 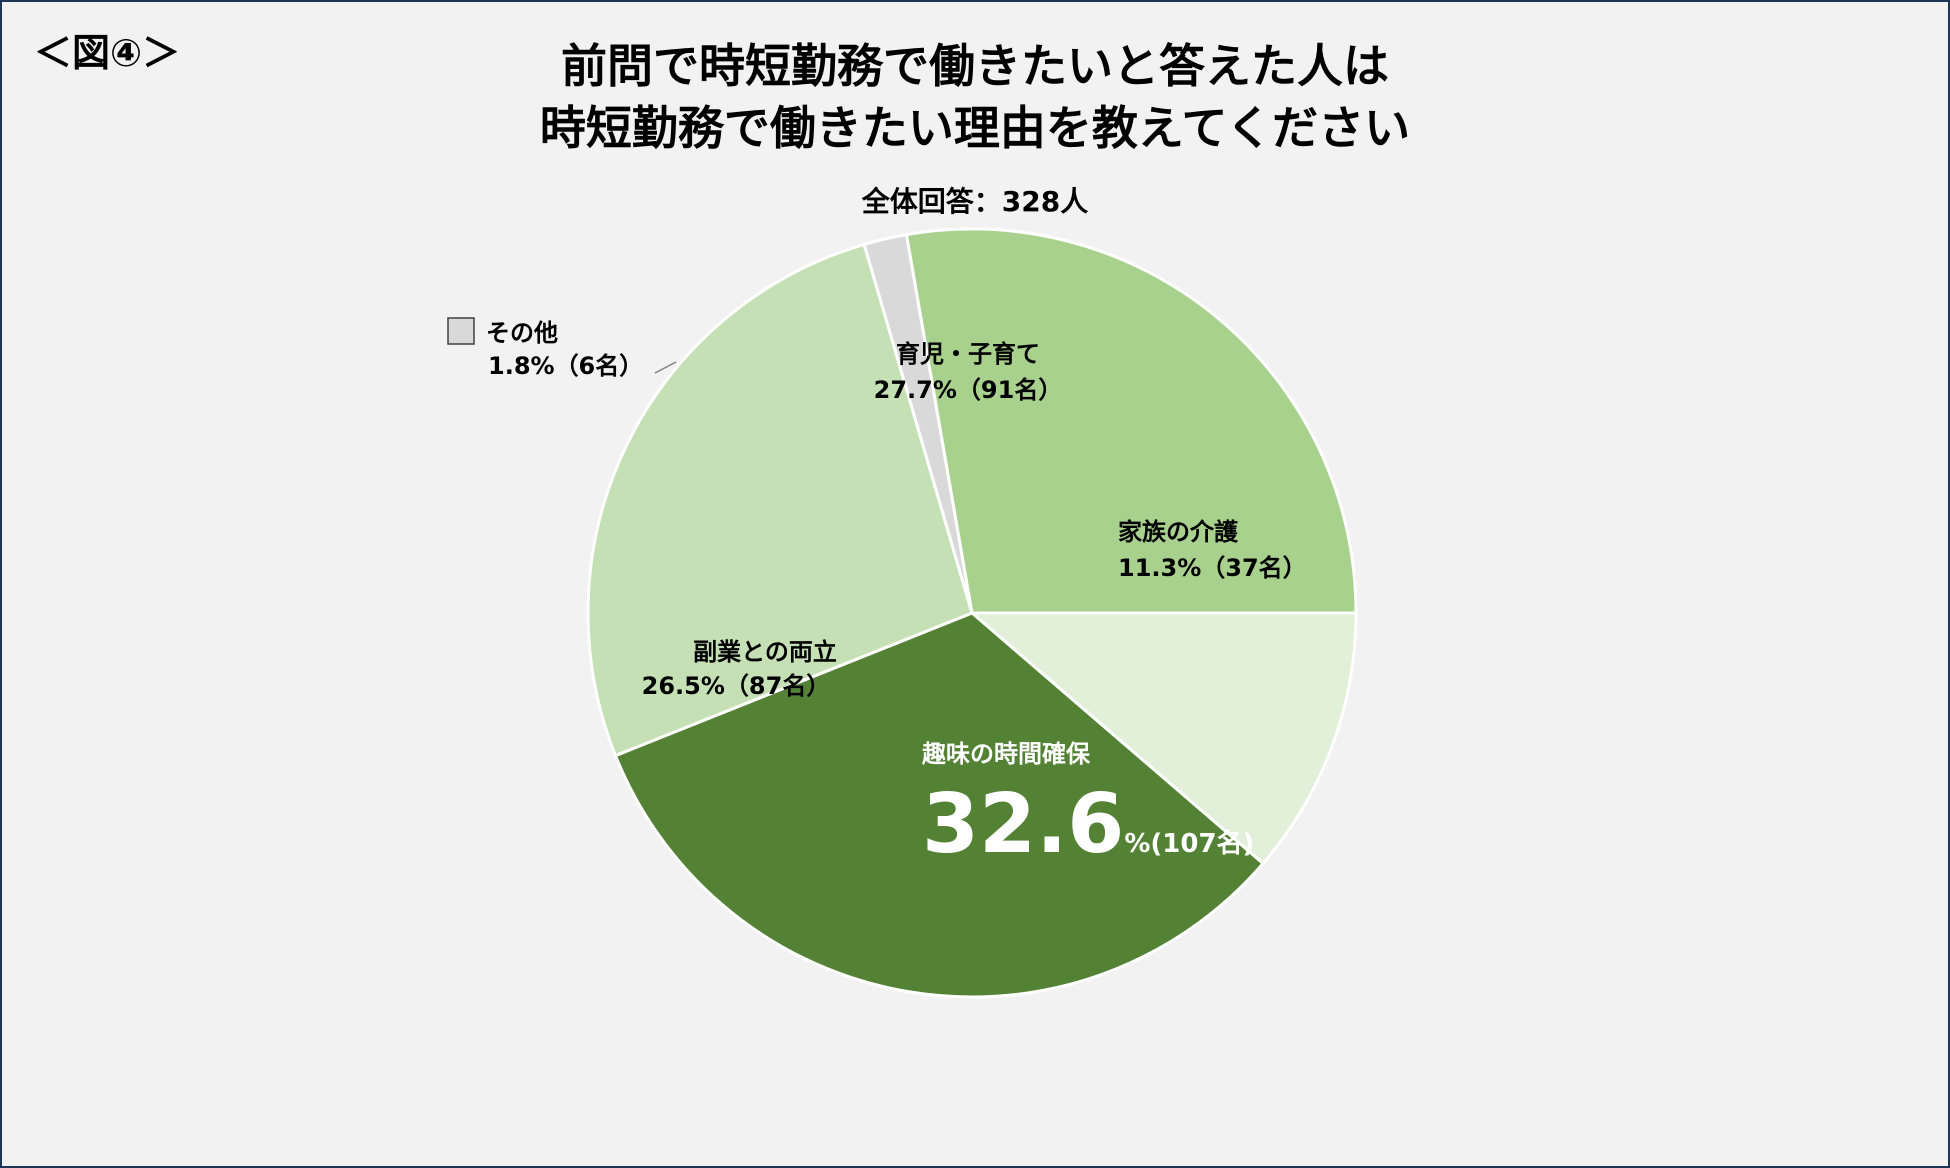 I want to click on slice-hobby, so click(x=939, y=805).